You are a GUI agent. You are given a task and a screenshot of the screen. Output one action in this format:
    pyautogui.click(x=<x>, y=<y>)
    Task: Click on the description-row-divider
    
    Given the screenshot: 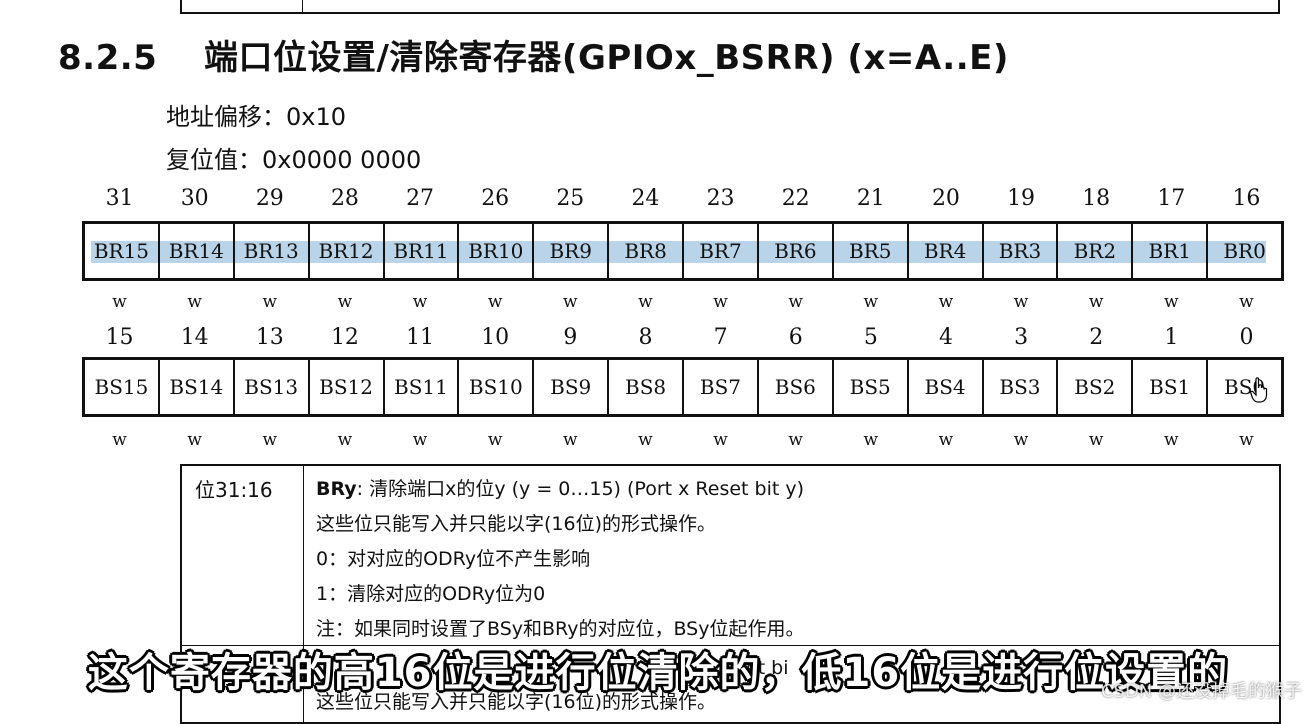 What is the action you would take?
    pyautogui.click(x=730, y=645)
    